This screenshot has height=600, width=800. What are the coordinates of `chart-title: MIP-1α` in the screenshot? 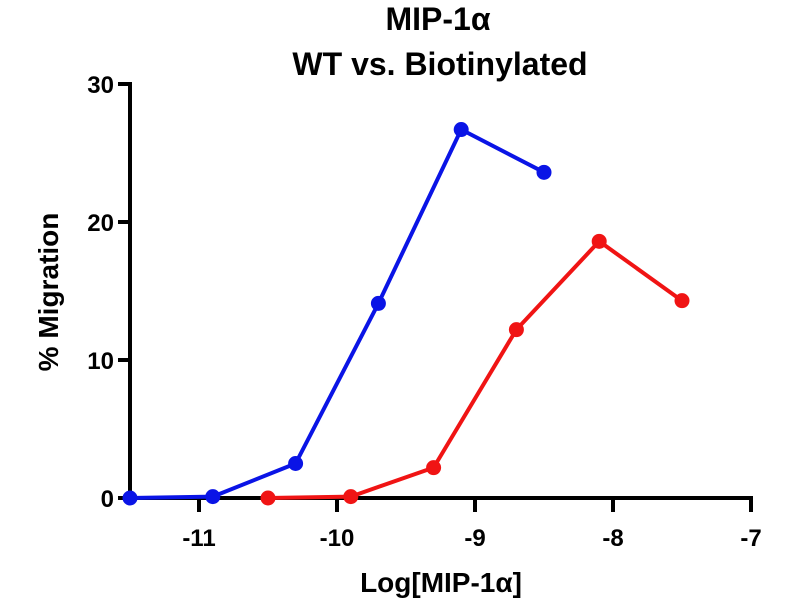 It's located at (437, 19).